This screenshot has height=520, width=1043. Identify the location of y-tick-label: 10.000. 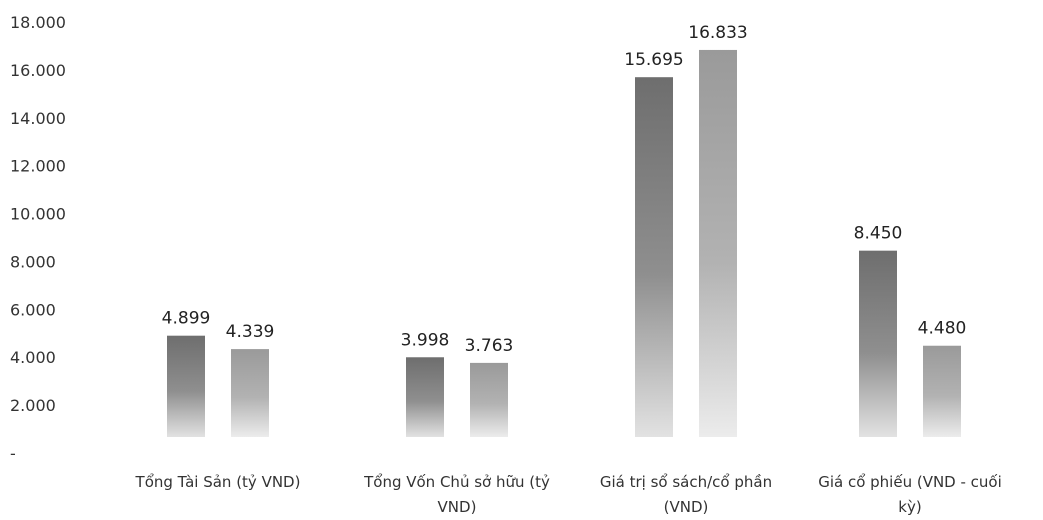
(38, 214).